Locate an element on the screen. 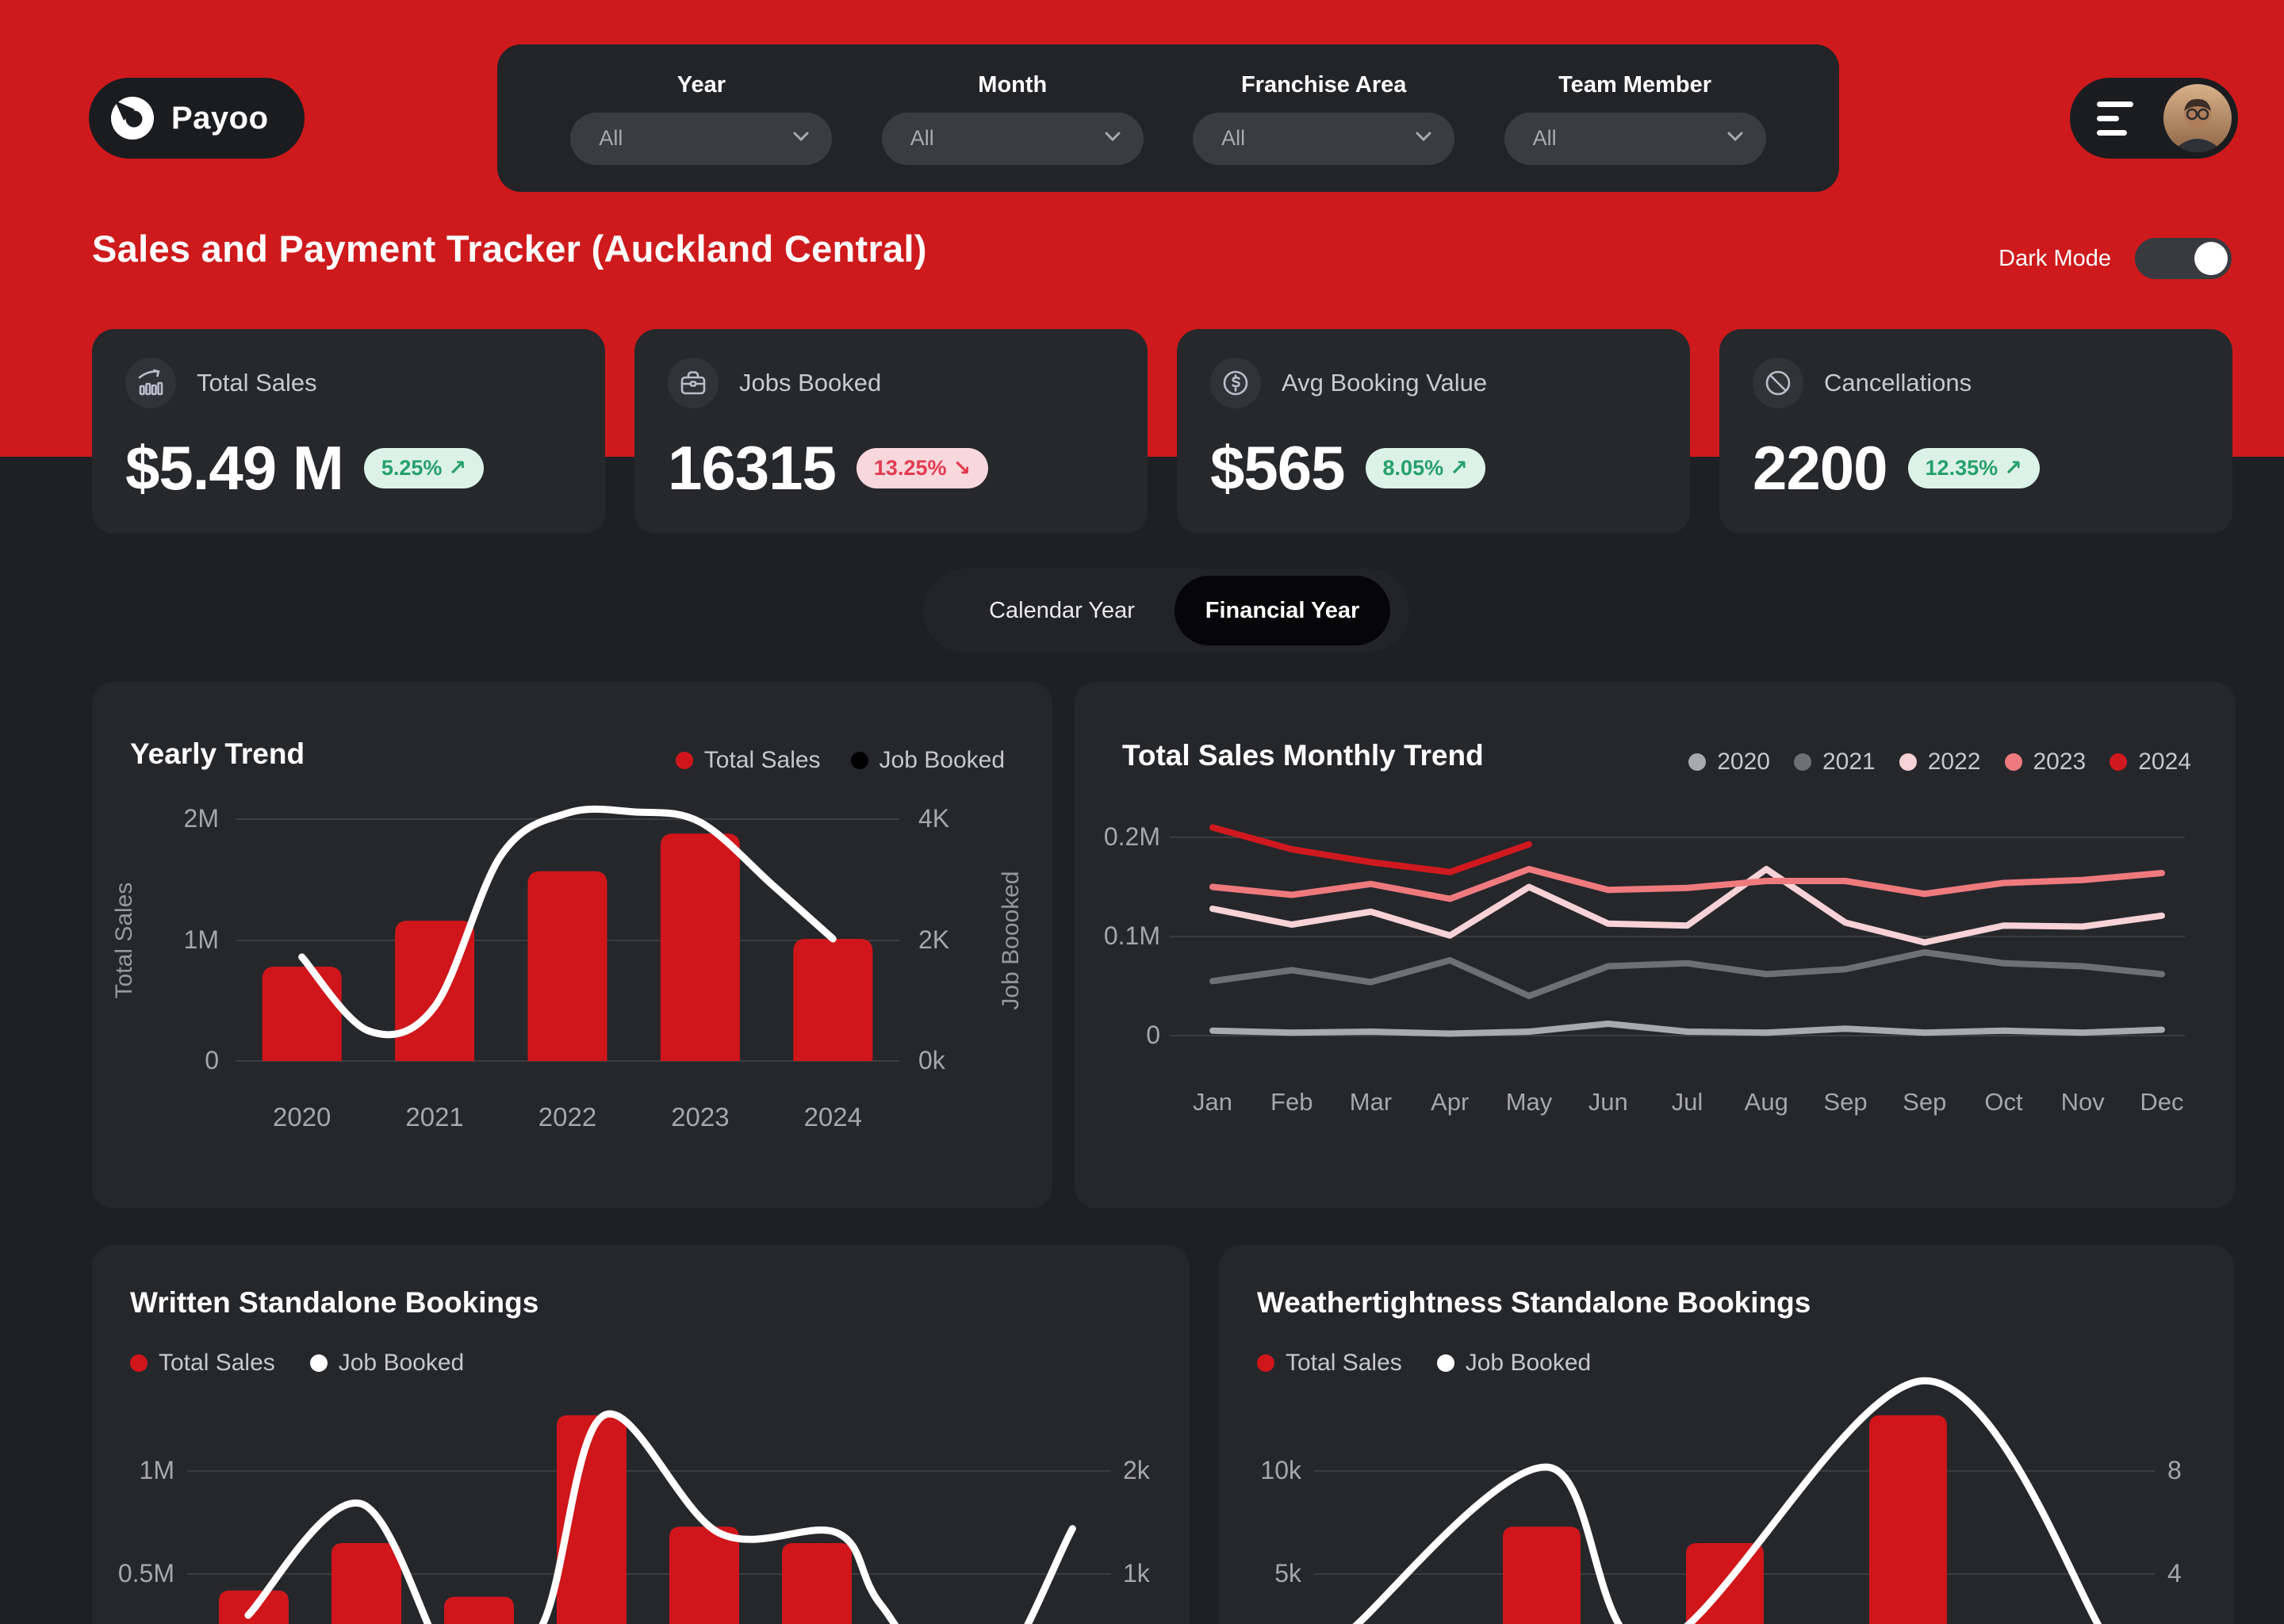 The height and width of the screenshot is (1624, 2284). kpi-value: 16315 is located at coordinates (752, 468).